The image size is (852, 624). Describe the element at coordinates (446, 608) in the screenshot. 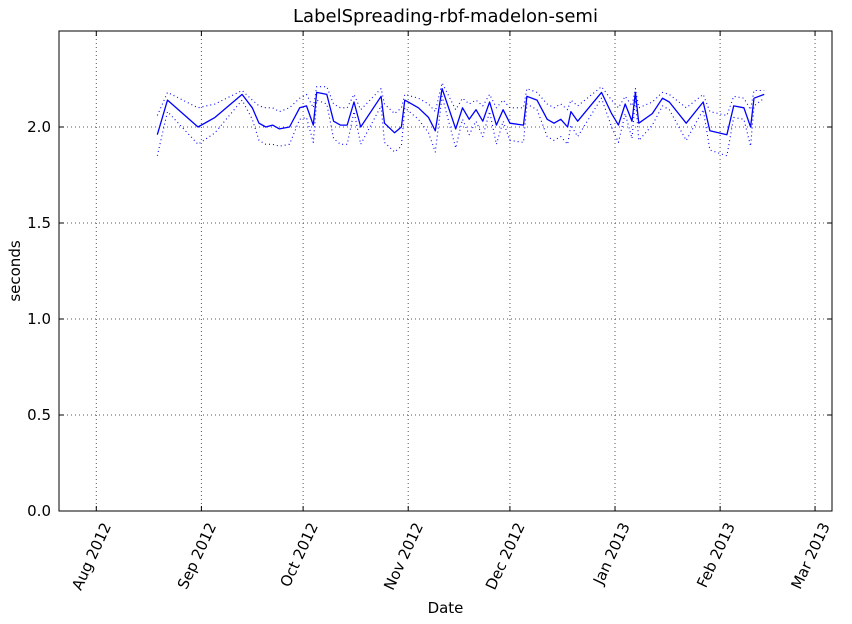

I see `x-axis-label: Date` at that location.